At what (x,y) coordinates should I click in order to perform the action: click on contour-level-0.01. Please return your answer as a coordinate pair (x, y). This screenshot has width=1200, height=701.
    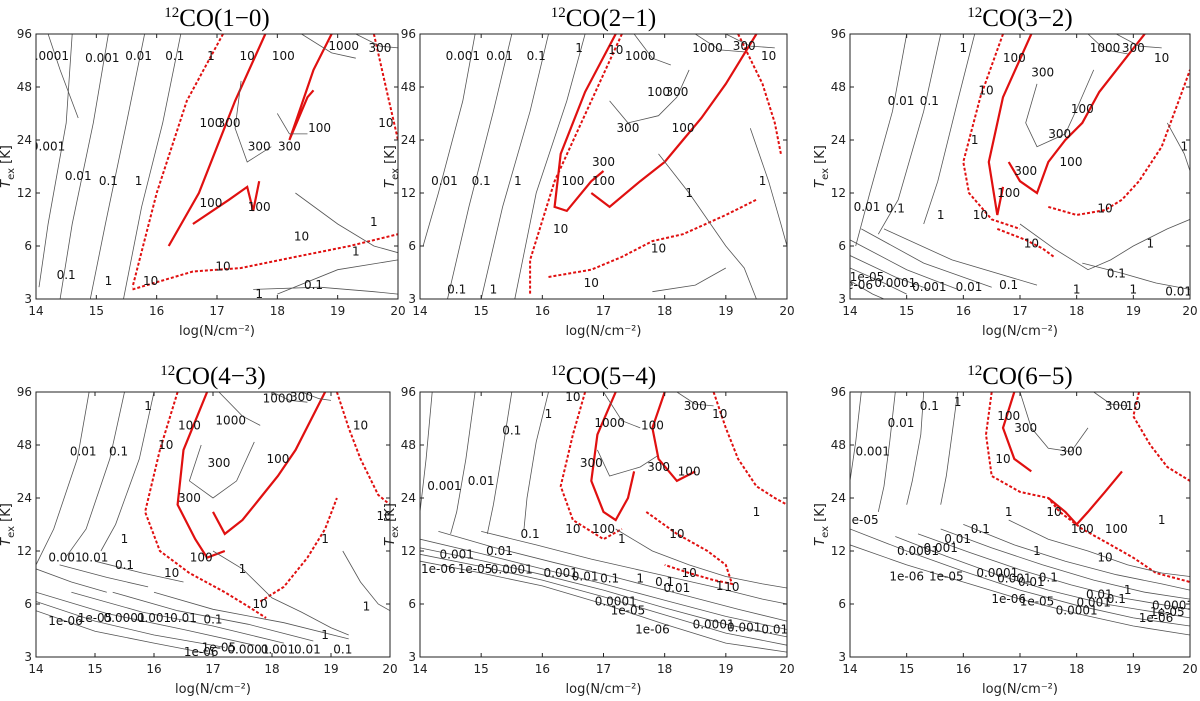
    Looking at the image, I should click on (881, 140).